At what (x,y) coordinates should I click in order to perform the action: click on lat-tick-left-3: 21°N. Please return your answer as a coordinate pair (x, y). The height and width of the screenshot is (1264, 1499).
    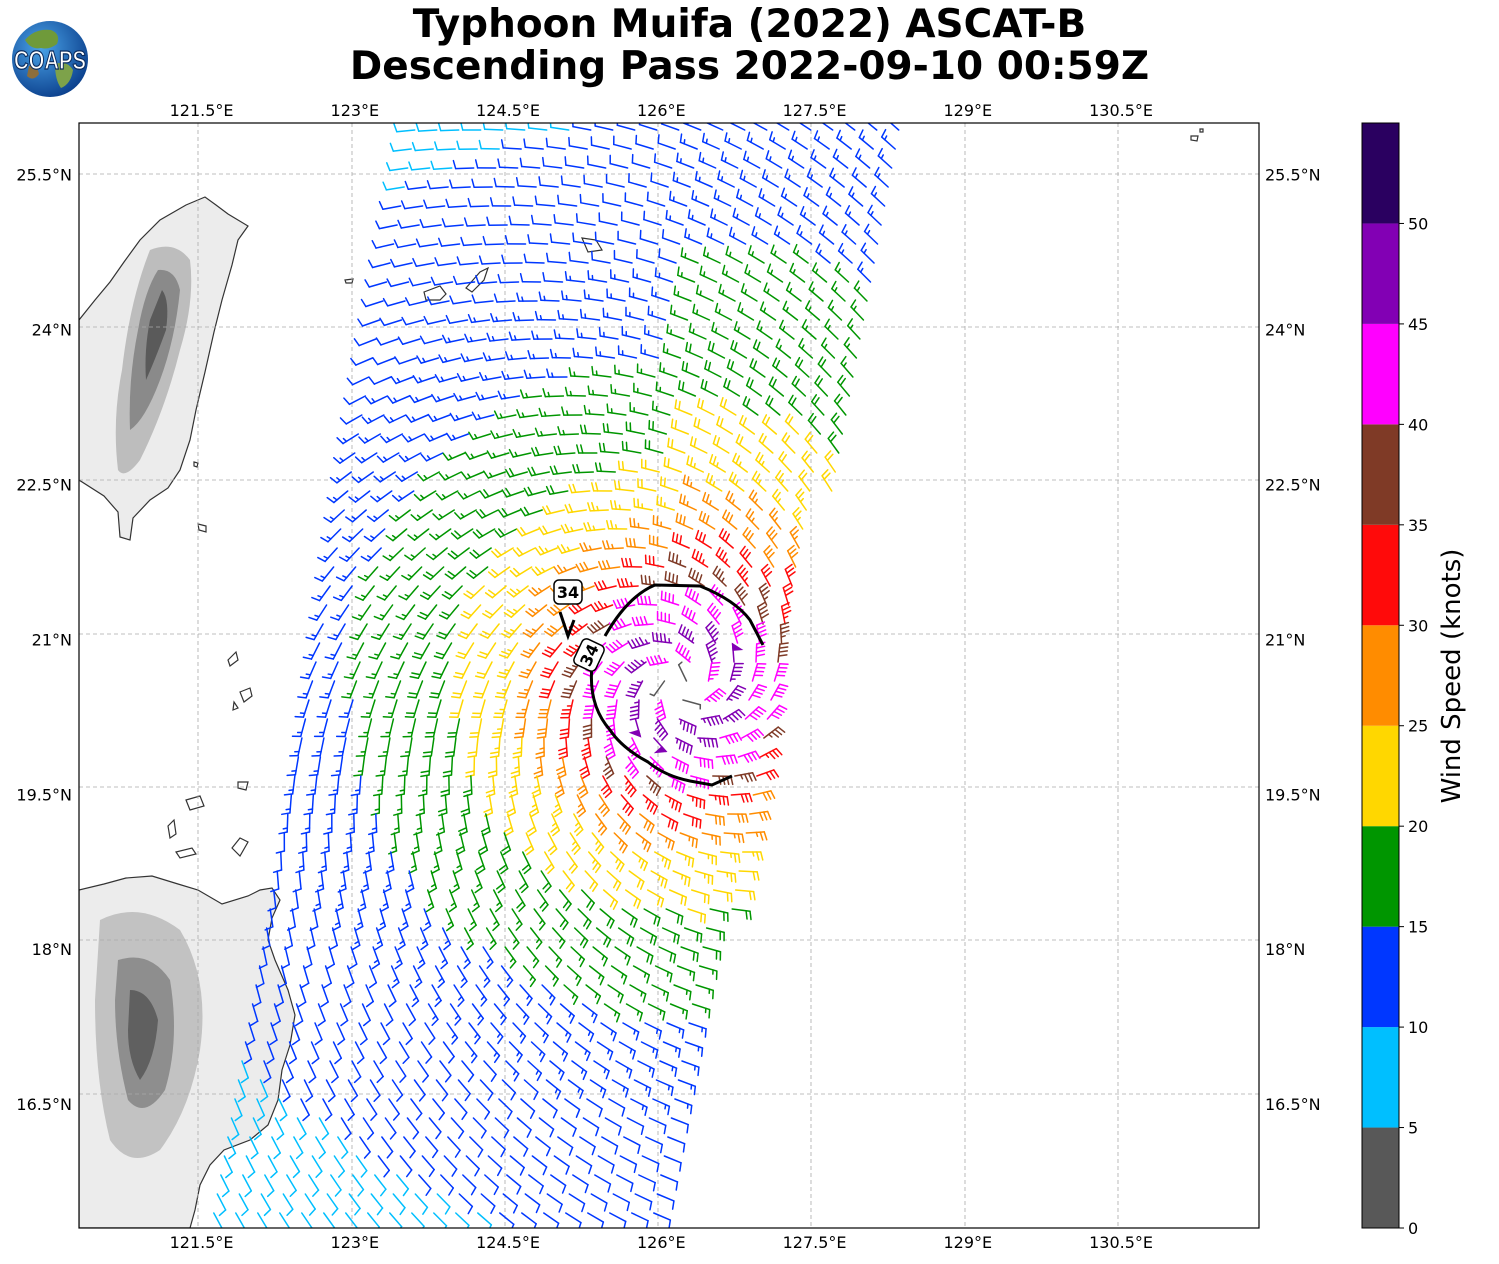
    Looking at the image, I should click on (52, 639).